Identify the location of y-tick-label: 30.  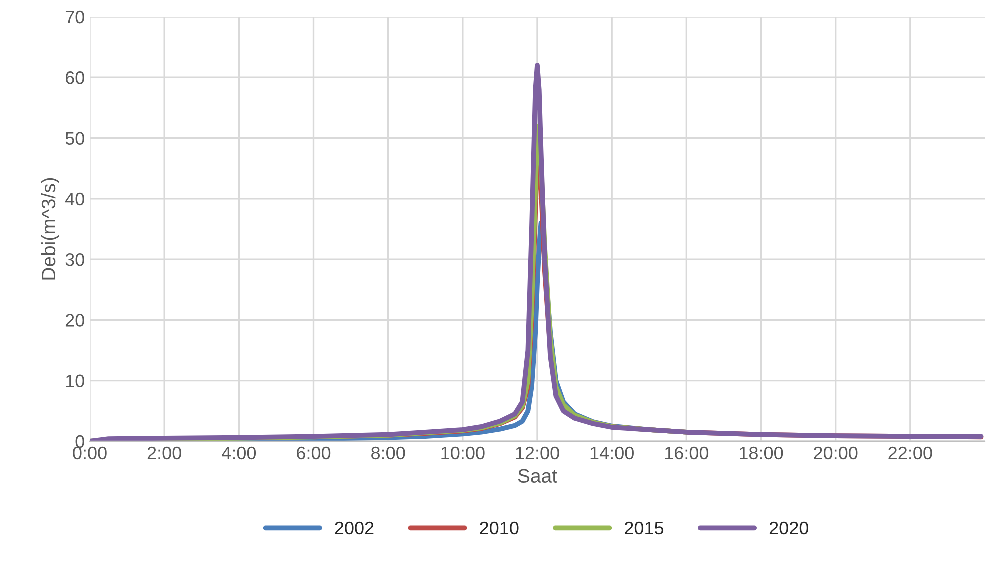
(75, 259).